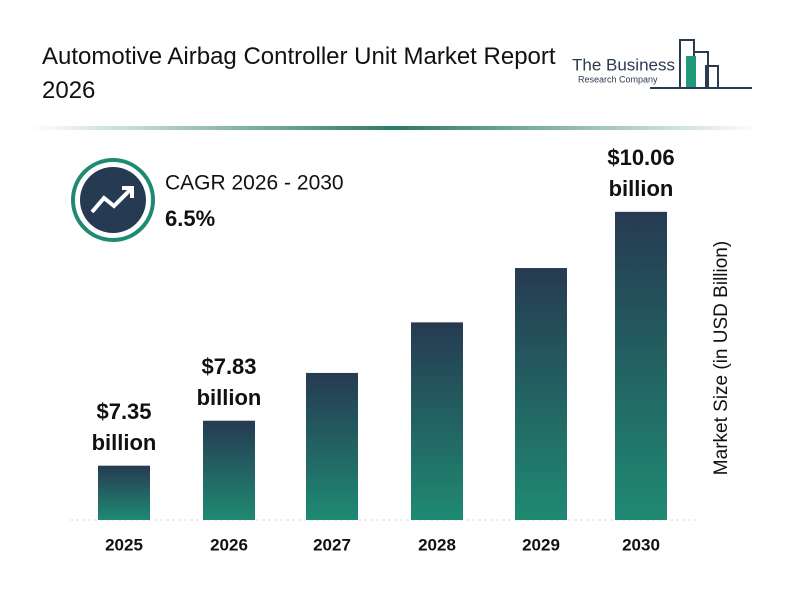 Image resolution: width=800 pixels, height=600 pixels. Describe the element at coordinates (395, 128) in the screenshot. I see `divider` at that location.